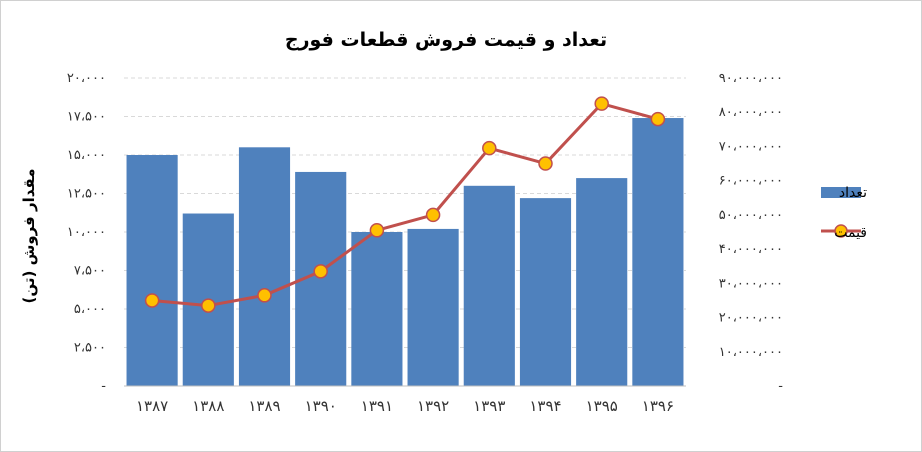 The width and height of the screenshot is (922, 452). What do you see at coordinates (433, 406) in the screenshot?
I see `x-tick-label: ۱۳۹۲` at bounding box center [433, 406].